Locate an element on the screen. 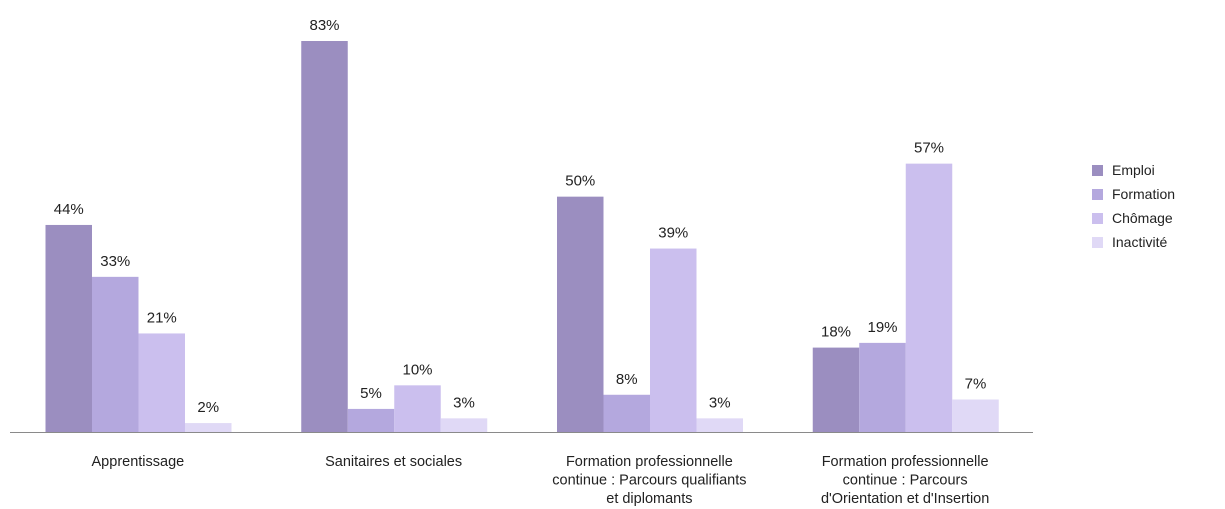 The image size is (1225, 509). legend-item-formation: Formation is located at coordinates (1133, 194).